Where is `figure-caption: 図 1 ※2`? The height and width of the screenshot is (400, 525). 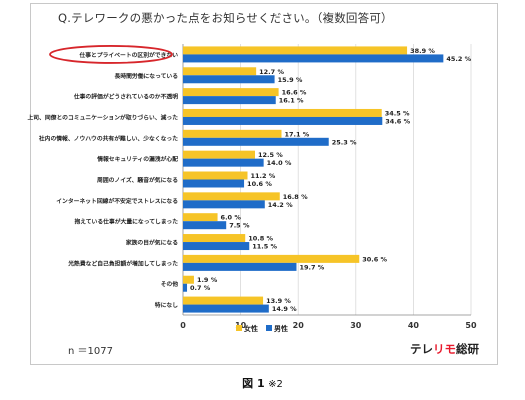
figure-caption: 図 1 ※2 is located at coordinates (262, 383).